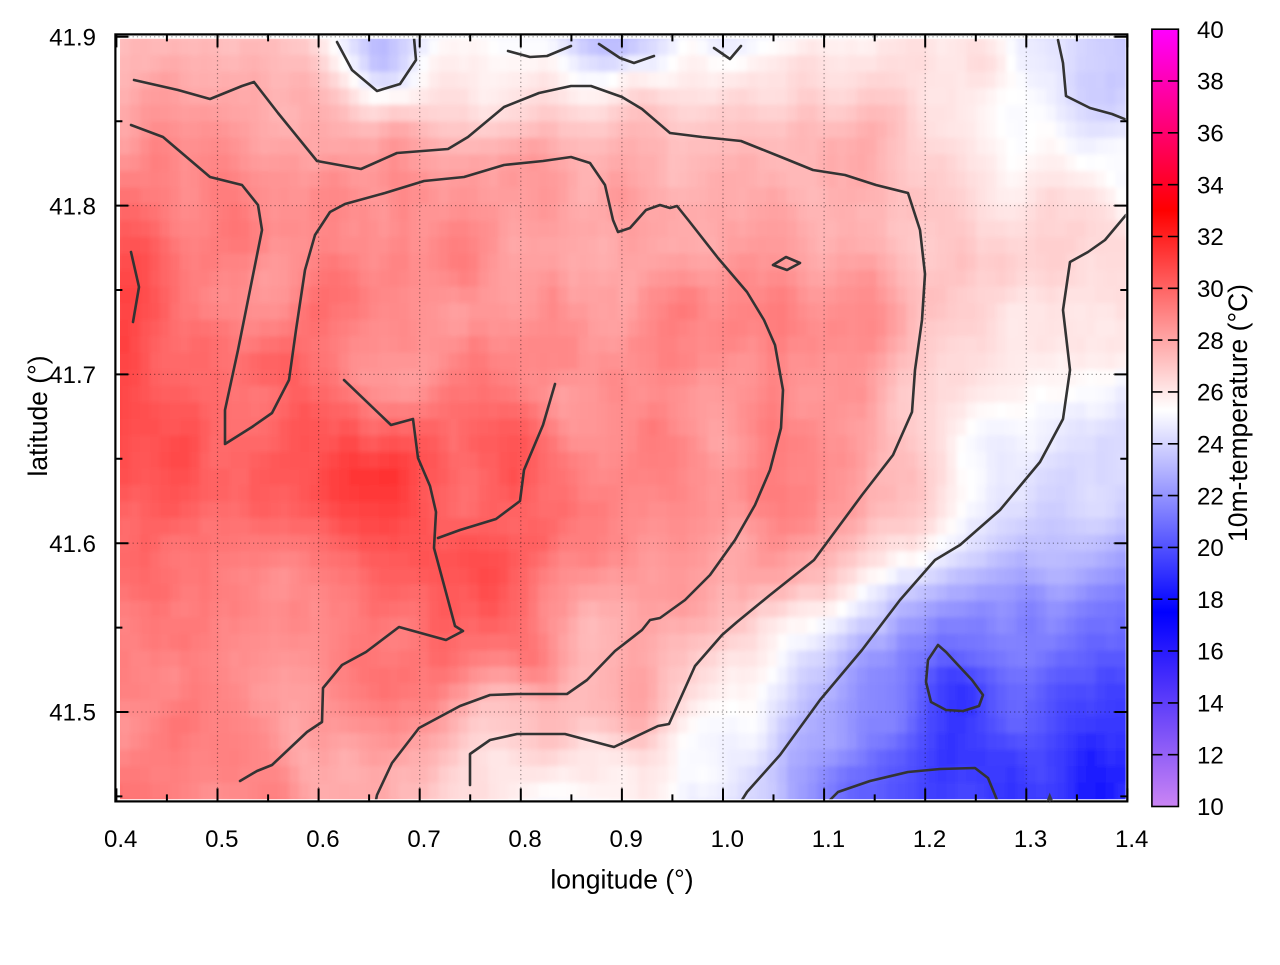  What do you see at coordinates (626, 839) in the screenshot?
I see `svg-text: 0.9` at bounding box center [626, 839].